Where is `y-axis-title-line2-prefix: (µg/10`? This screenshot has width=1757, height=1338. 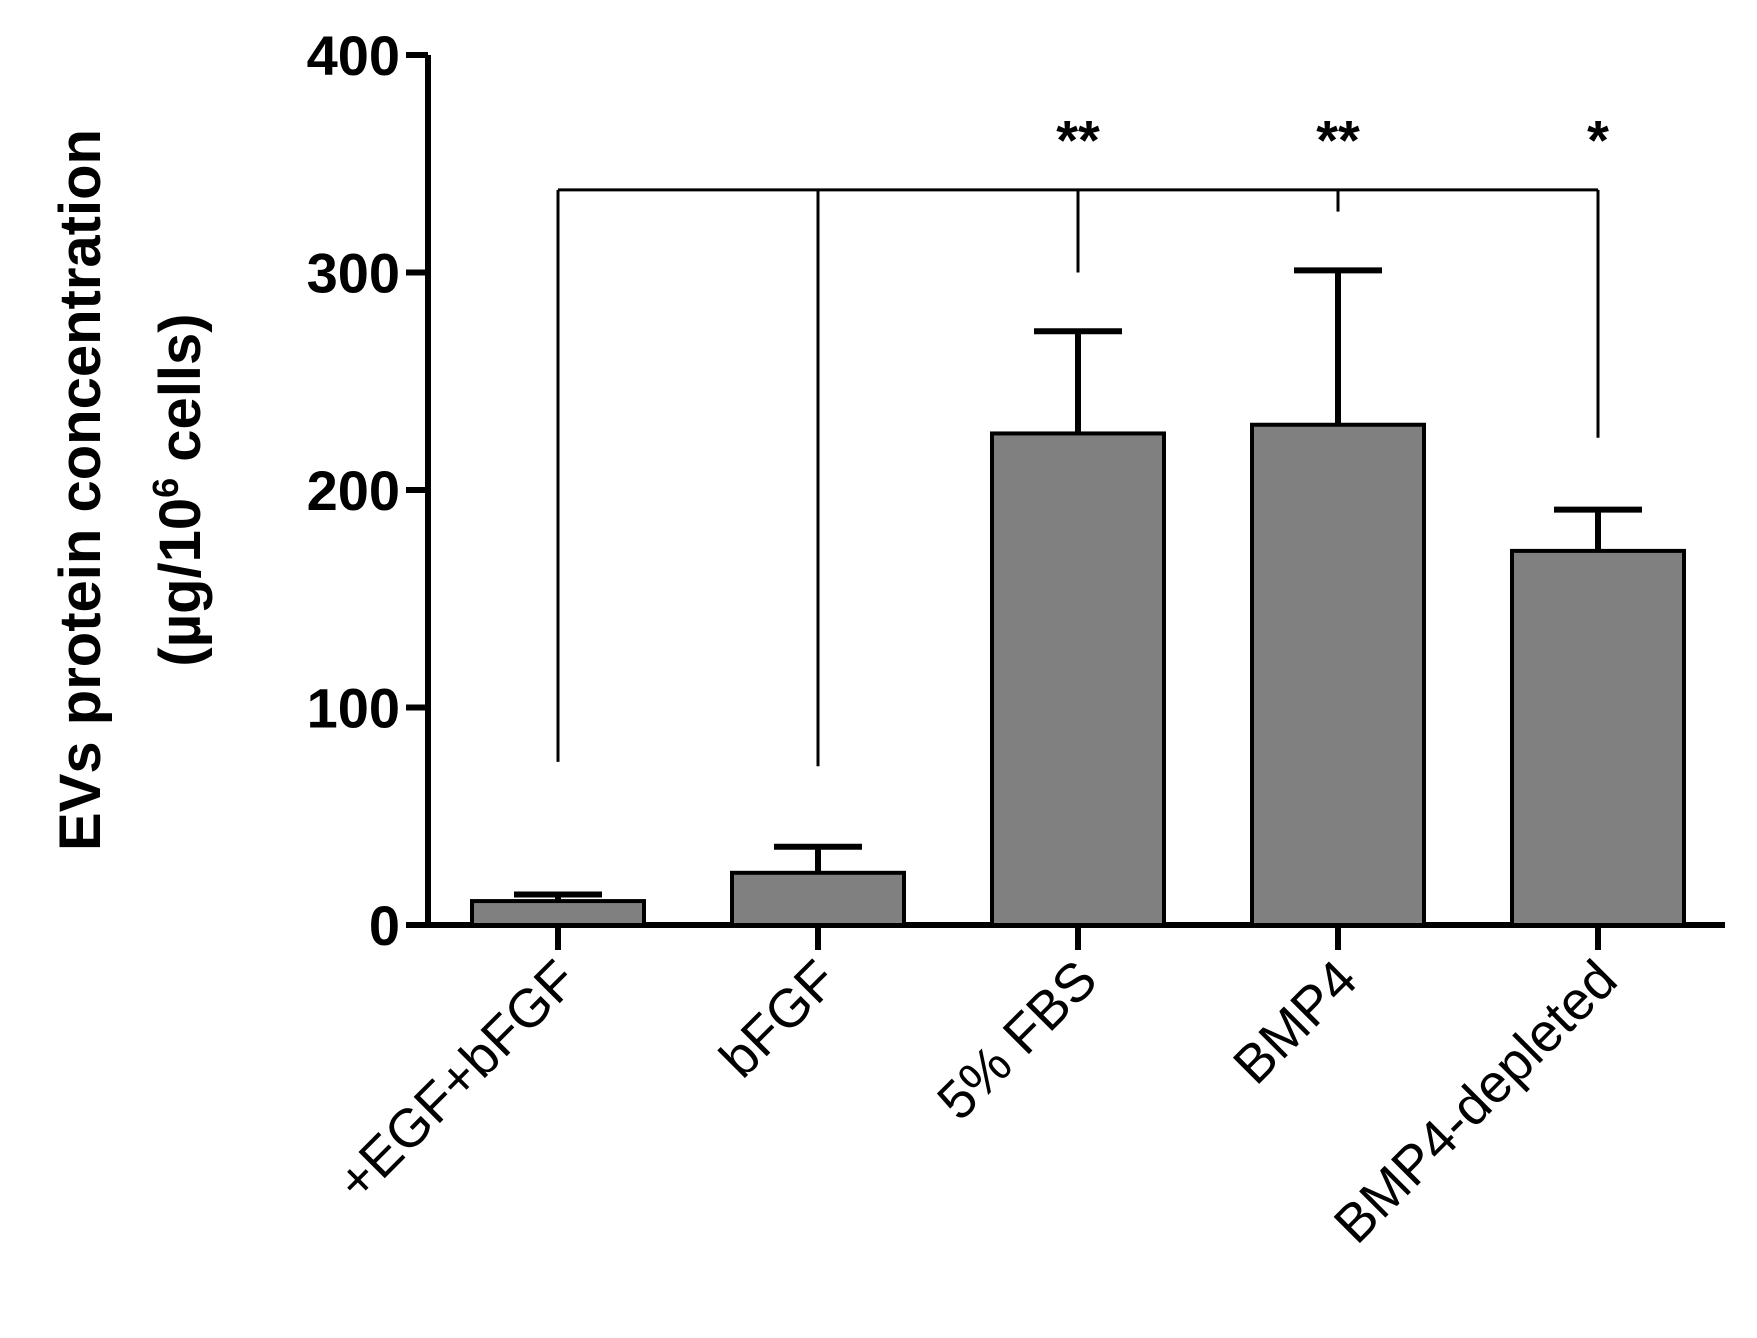 y-axis-title-line2-prefix: (µg/10 is located at coordinates (180, 582).